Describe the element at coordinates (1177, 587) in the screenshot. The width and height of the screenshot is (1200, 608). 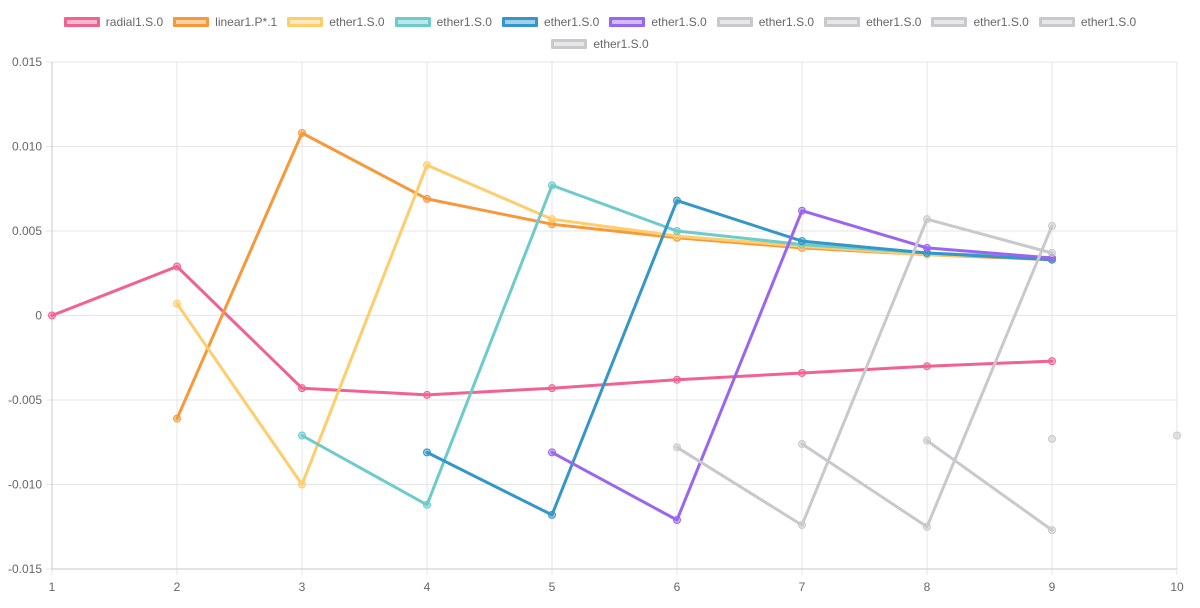
I see `x-tick-label: 10` at that location.